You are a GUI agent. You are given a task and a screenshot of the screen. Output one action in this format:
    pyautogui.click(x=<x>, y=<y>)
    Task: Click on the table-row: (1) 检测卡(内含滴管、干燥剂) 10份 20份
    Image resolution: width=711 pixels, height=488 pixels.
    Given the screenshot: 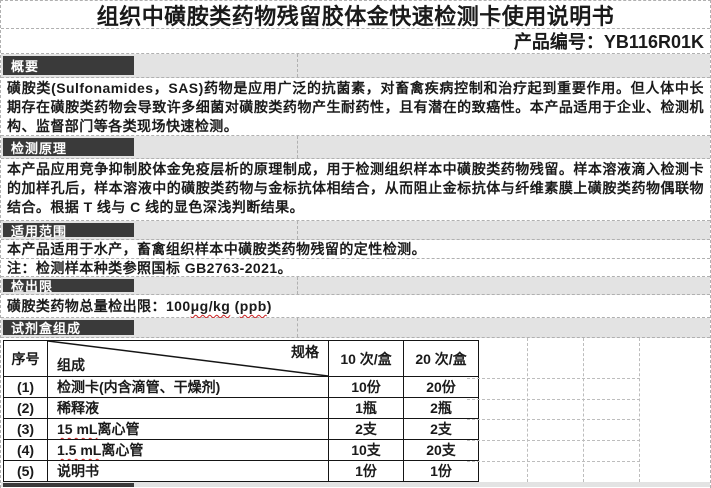 What is the action you would take?
    pyautogui.click(x=241, y=387)
    